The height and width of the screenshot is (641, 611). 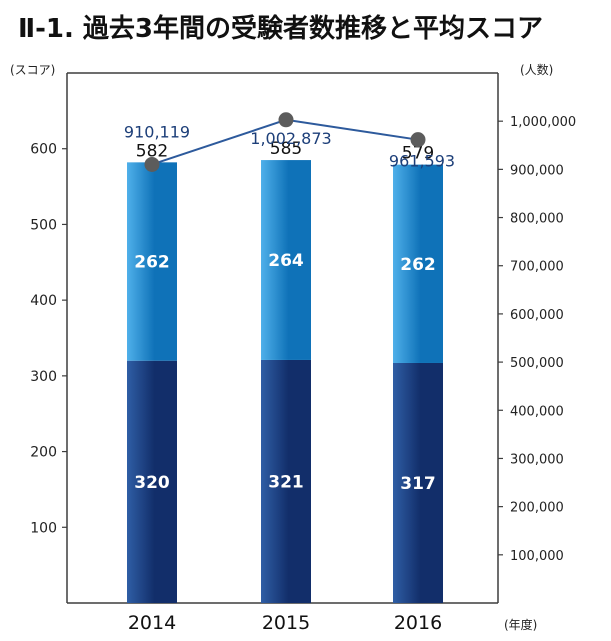 I want to click on right-tick-label: 400,000, so click(x=537, y=411).